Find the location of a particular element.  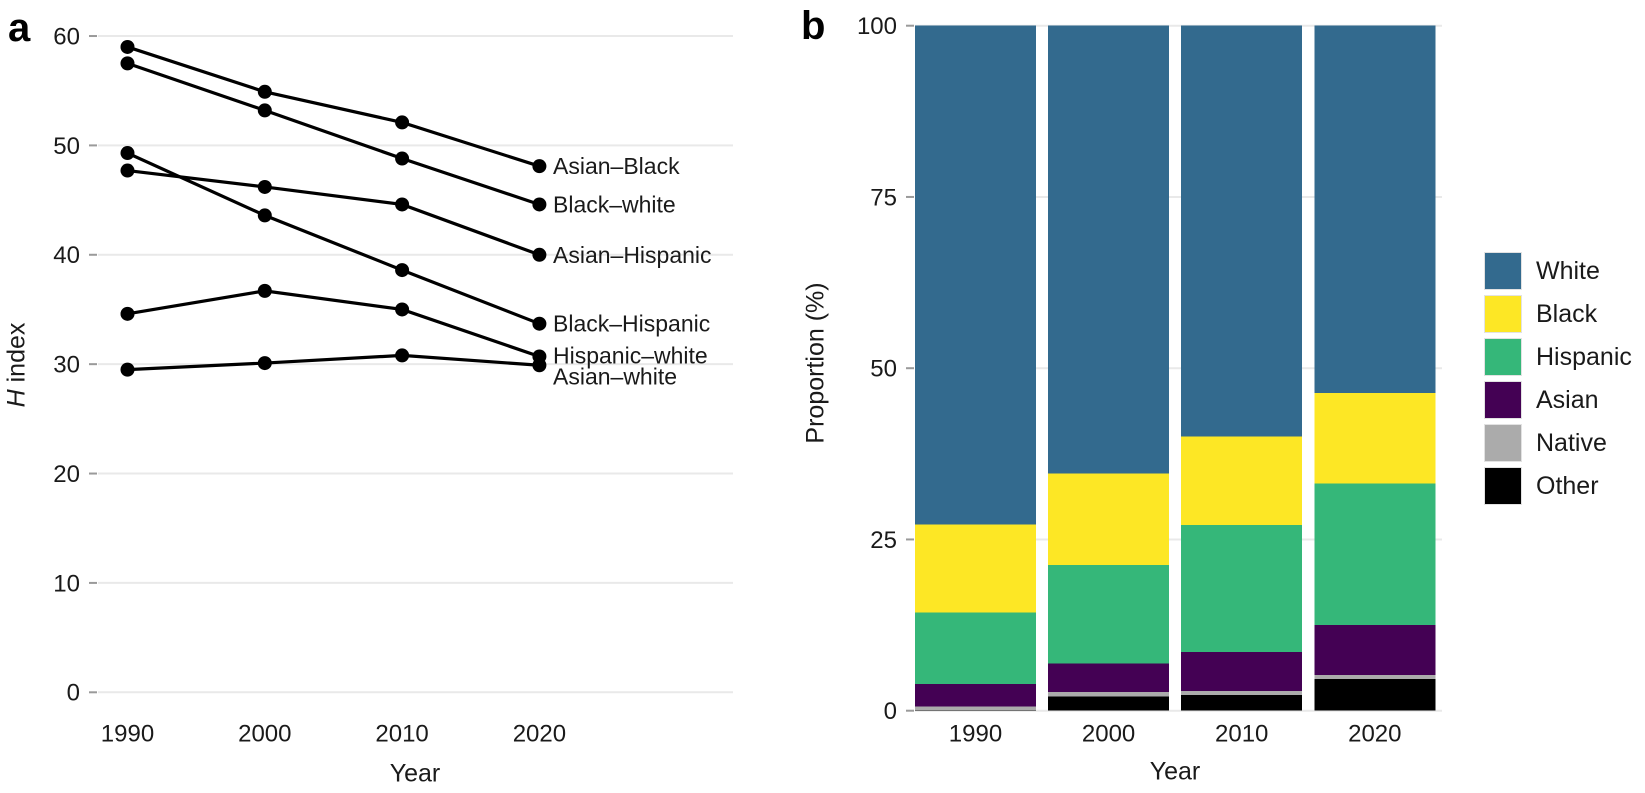

legend-label-white: White is located at coordinates (1568, 270).